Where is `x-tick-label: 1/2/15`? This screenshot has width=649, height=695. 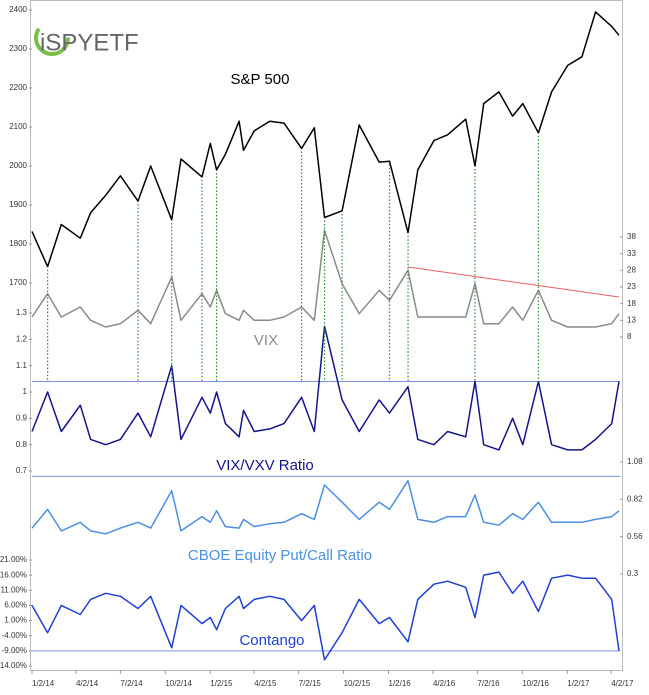
x-tick-label: 1/2/15 is located at coordinates (221, 683).